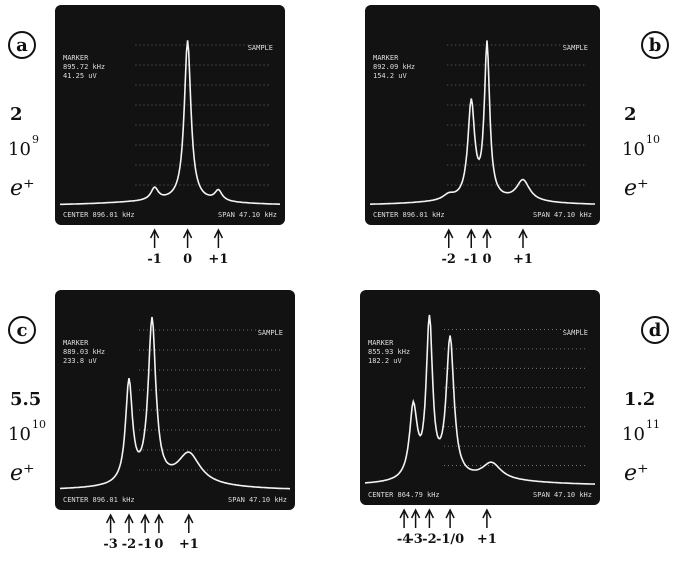 Image resolution: width=680 pixels, height=570 pixels. I want to click on panel-label: a, so click(22, 45).